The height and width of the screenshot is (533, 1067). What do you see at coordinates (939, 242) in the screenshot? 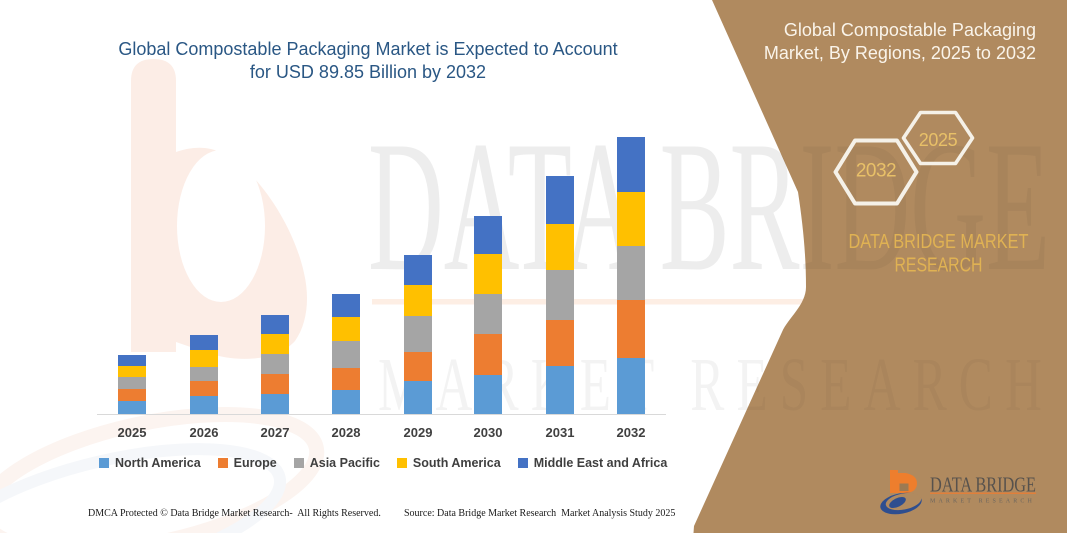
I see `svg-text: DATA BRIDGE MARKET` at bounding box center [939, 242].